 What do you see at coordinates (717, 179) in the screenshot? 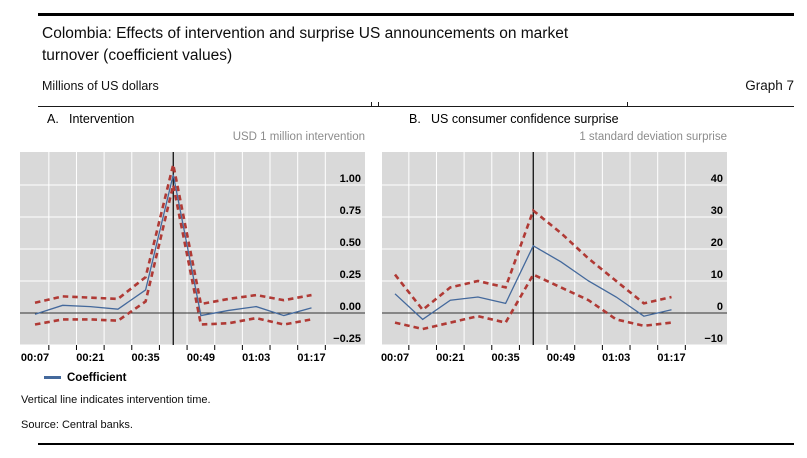
I see `y-tick-label: 40` at bounding box center [717, 179].